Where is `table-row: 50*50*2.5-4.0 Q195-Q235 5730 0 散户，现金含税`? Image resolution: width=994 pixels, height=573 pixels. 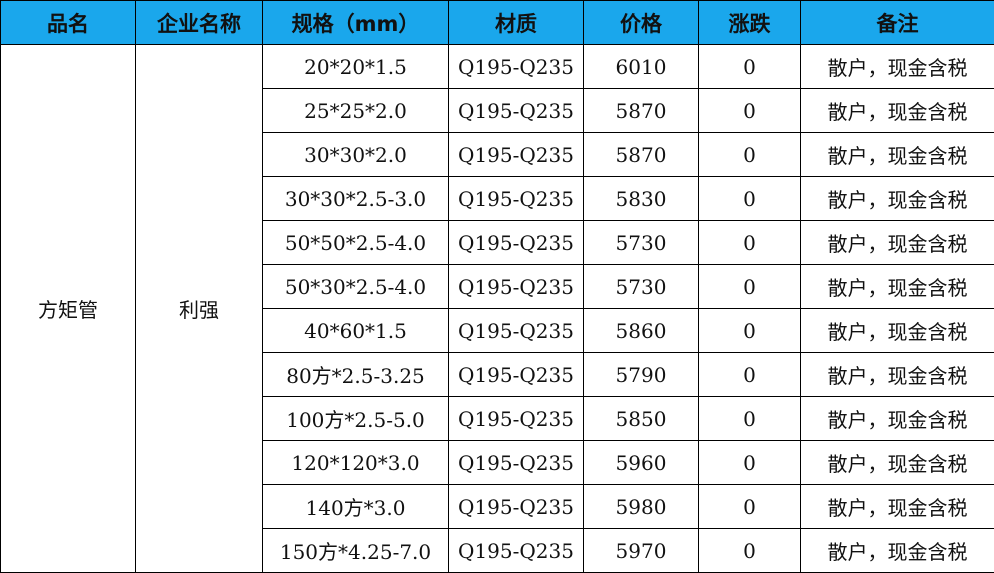 table-row: 50*50*2.5-4.0 Q195-Q235 5730 0 散户，现金含税 is located at coordinates (497, 242).